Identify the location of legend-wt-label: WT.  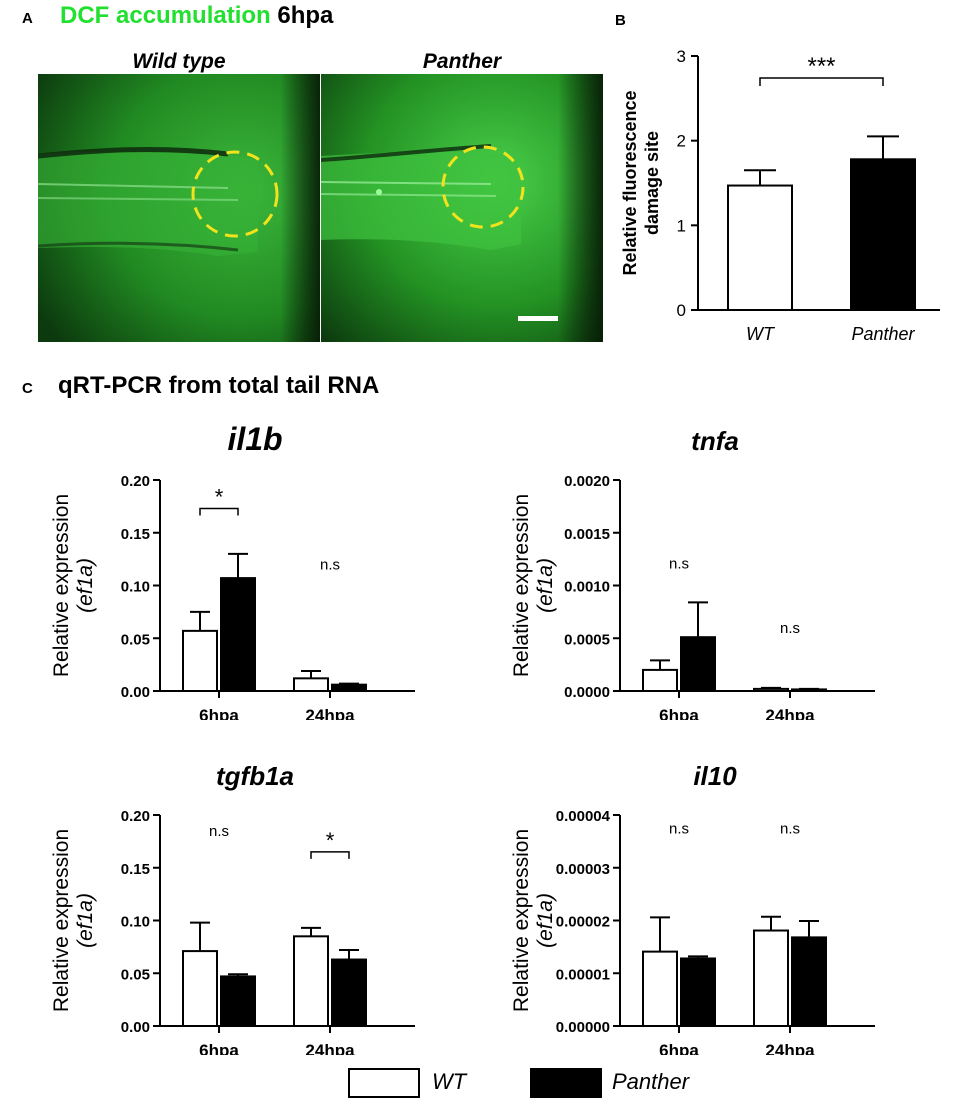
(449, 1081).